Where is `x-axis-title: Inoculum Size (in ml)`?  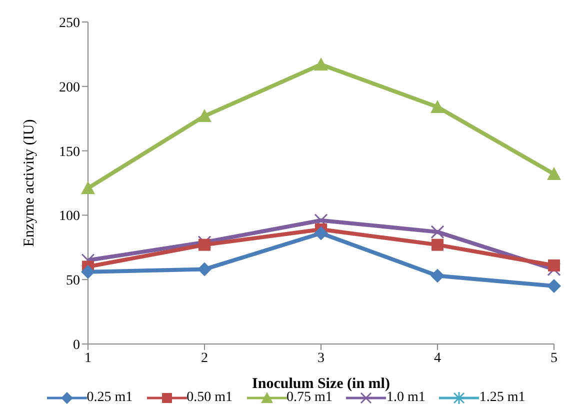 x-axis-title: Inoculum Size (in ml) is located at coordinates (321, 384).